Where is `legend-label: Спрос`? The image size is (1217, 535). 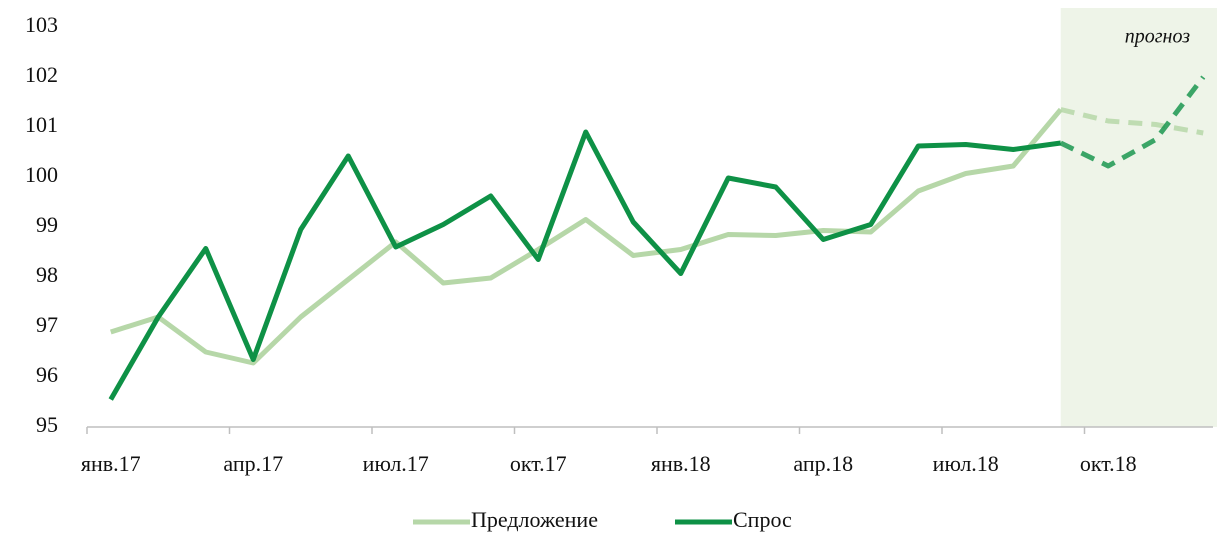
legend-label: Спрос is located at coordinates (762, 519).